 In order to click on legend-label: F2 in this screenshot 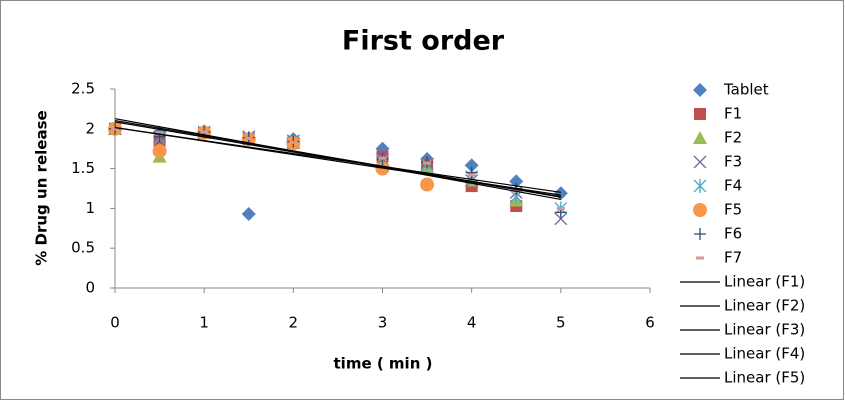, I will do `click(733, 138)`.